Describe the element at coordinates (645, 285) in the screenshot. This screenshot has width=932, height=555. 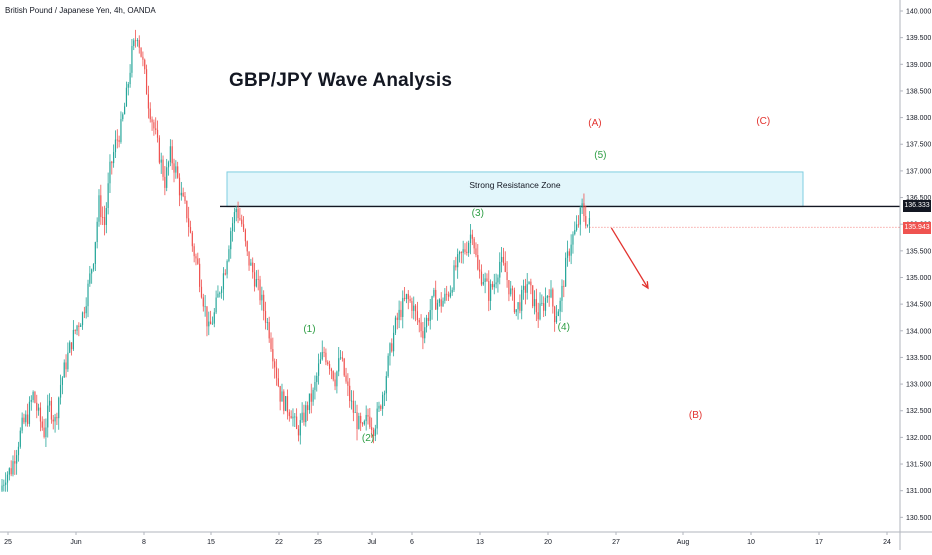
I see `projection-arrow-head` at that location.